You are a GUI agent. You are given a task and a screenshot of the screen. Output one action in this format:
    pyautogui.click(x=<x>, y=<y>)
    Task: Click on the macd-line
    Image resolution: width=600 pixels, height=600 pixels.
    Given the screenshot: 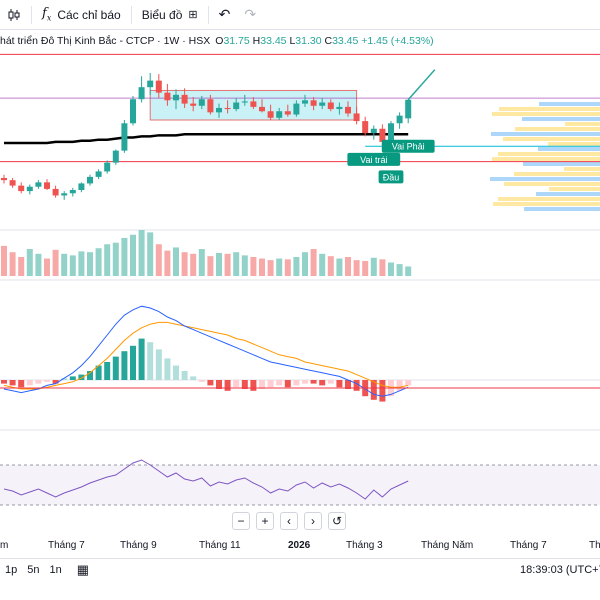 What is the action you would take?
    pyautogui.click(x=206, y=351)
    